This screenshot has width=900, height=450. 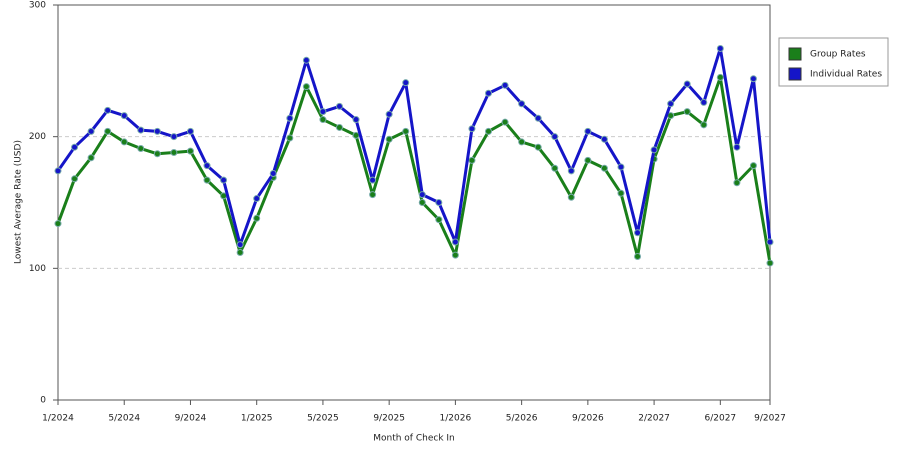 I want to click on y-tick-label: 100, so click(x=37, y=269).